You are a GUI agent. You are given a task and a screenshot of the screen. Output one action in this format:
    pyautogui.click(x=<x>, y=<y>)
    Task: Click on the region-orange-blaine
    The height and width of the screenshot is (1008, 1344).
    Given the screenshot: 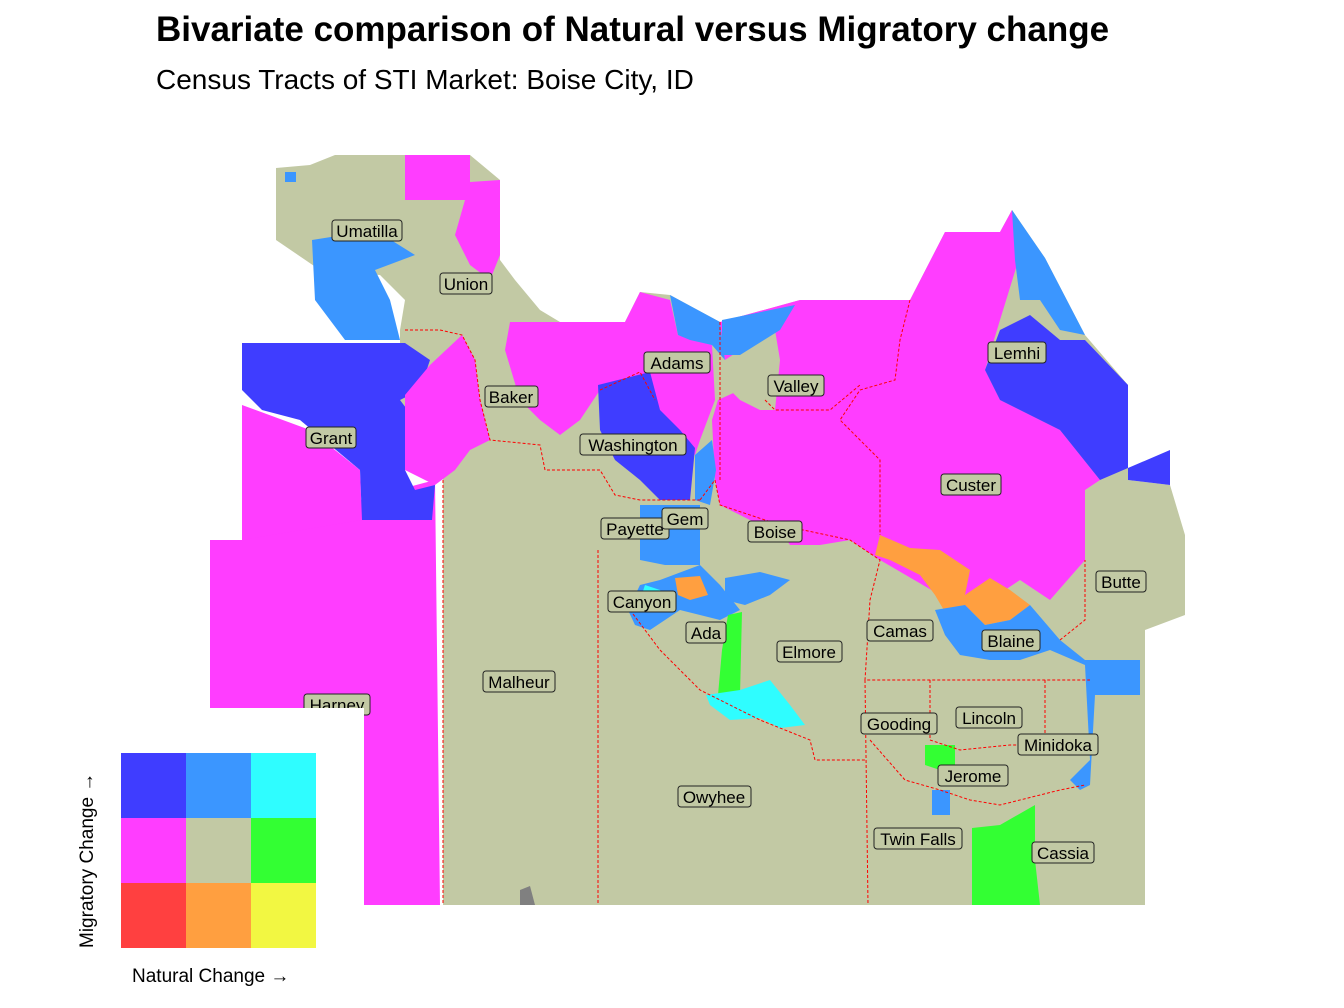 What is the action you would take?
    pyautogui.click(x=952, y=580)
    